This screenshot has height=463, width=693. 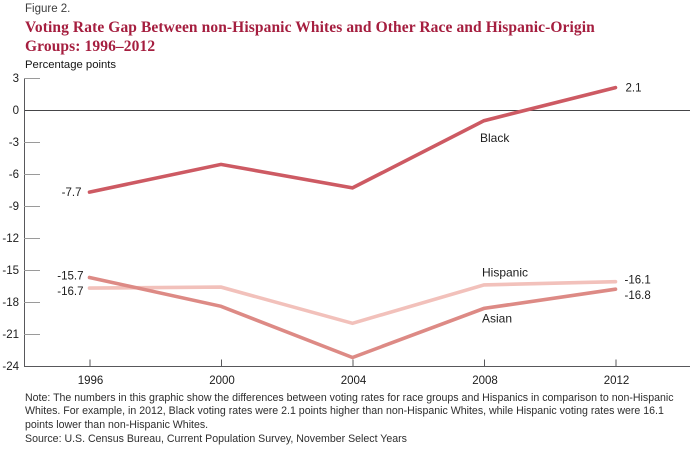 I want to click on y-tick-label: -21, so click(x=10, y=335).